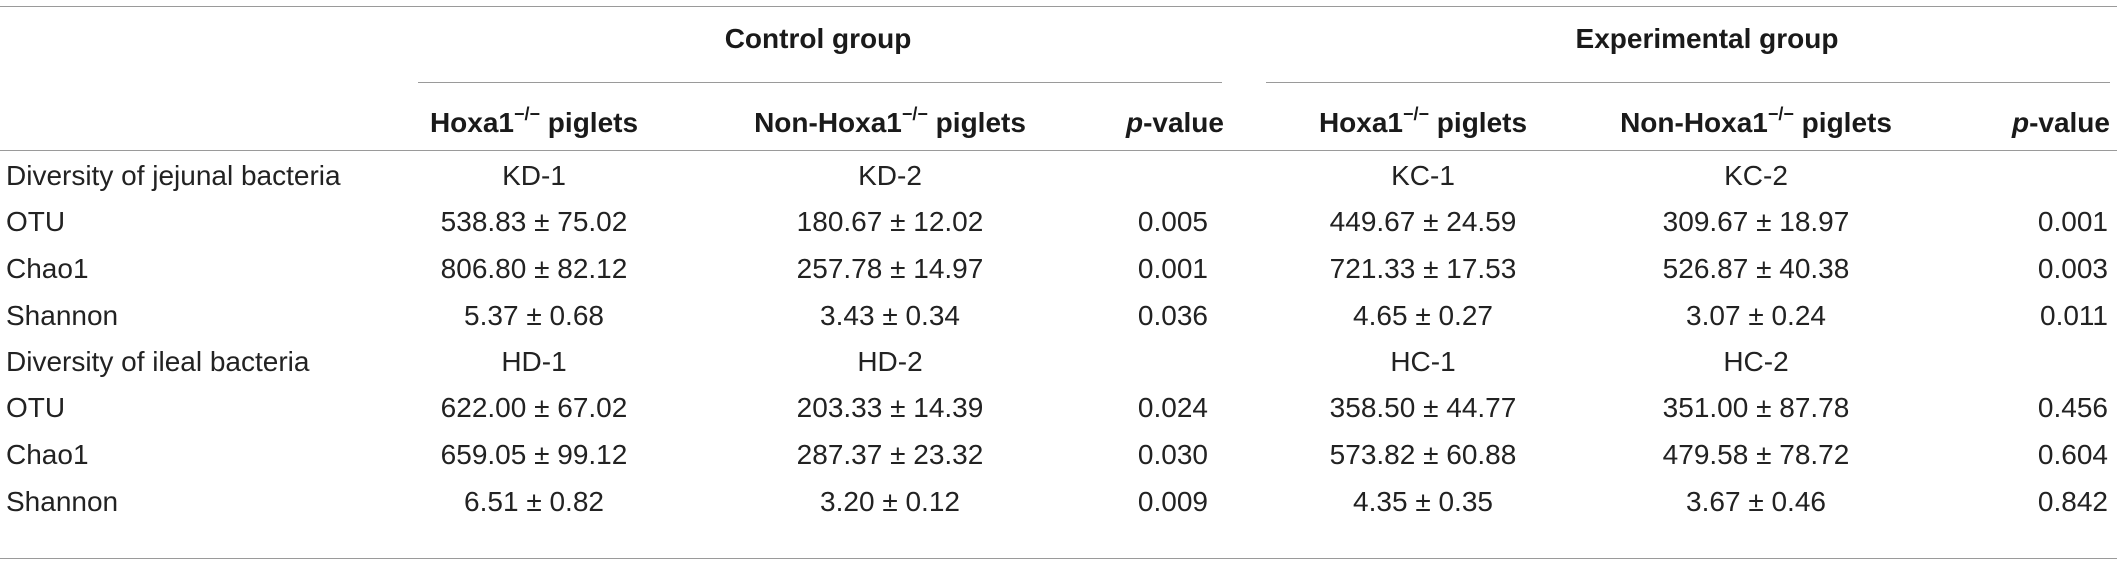 The width and height of the screenshot is (2117, 567). What do you see at coordinates (1172, 454) in the screenshot?
I see `table-cell: 0.030` at bounding box center [1172, 454].